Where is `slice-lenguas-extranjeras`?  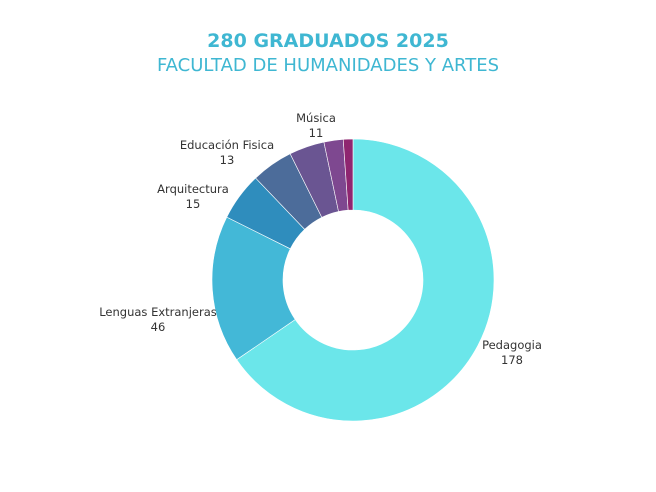
slice-lenguas-extranjeras is located at coordinates (253, 288).